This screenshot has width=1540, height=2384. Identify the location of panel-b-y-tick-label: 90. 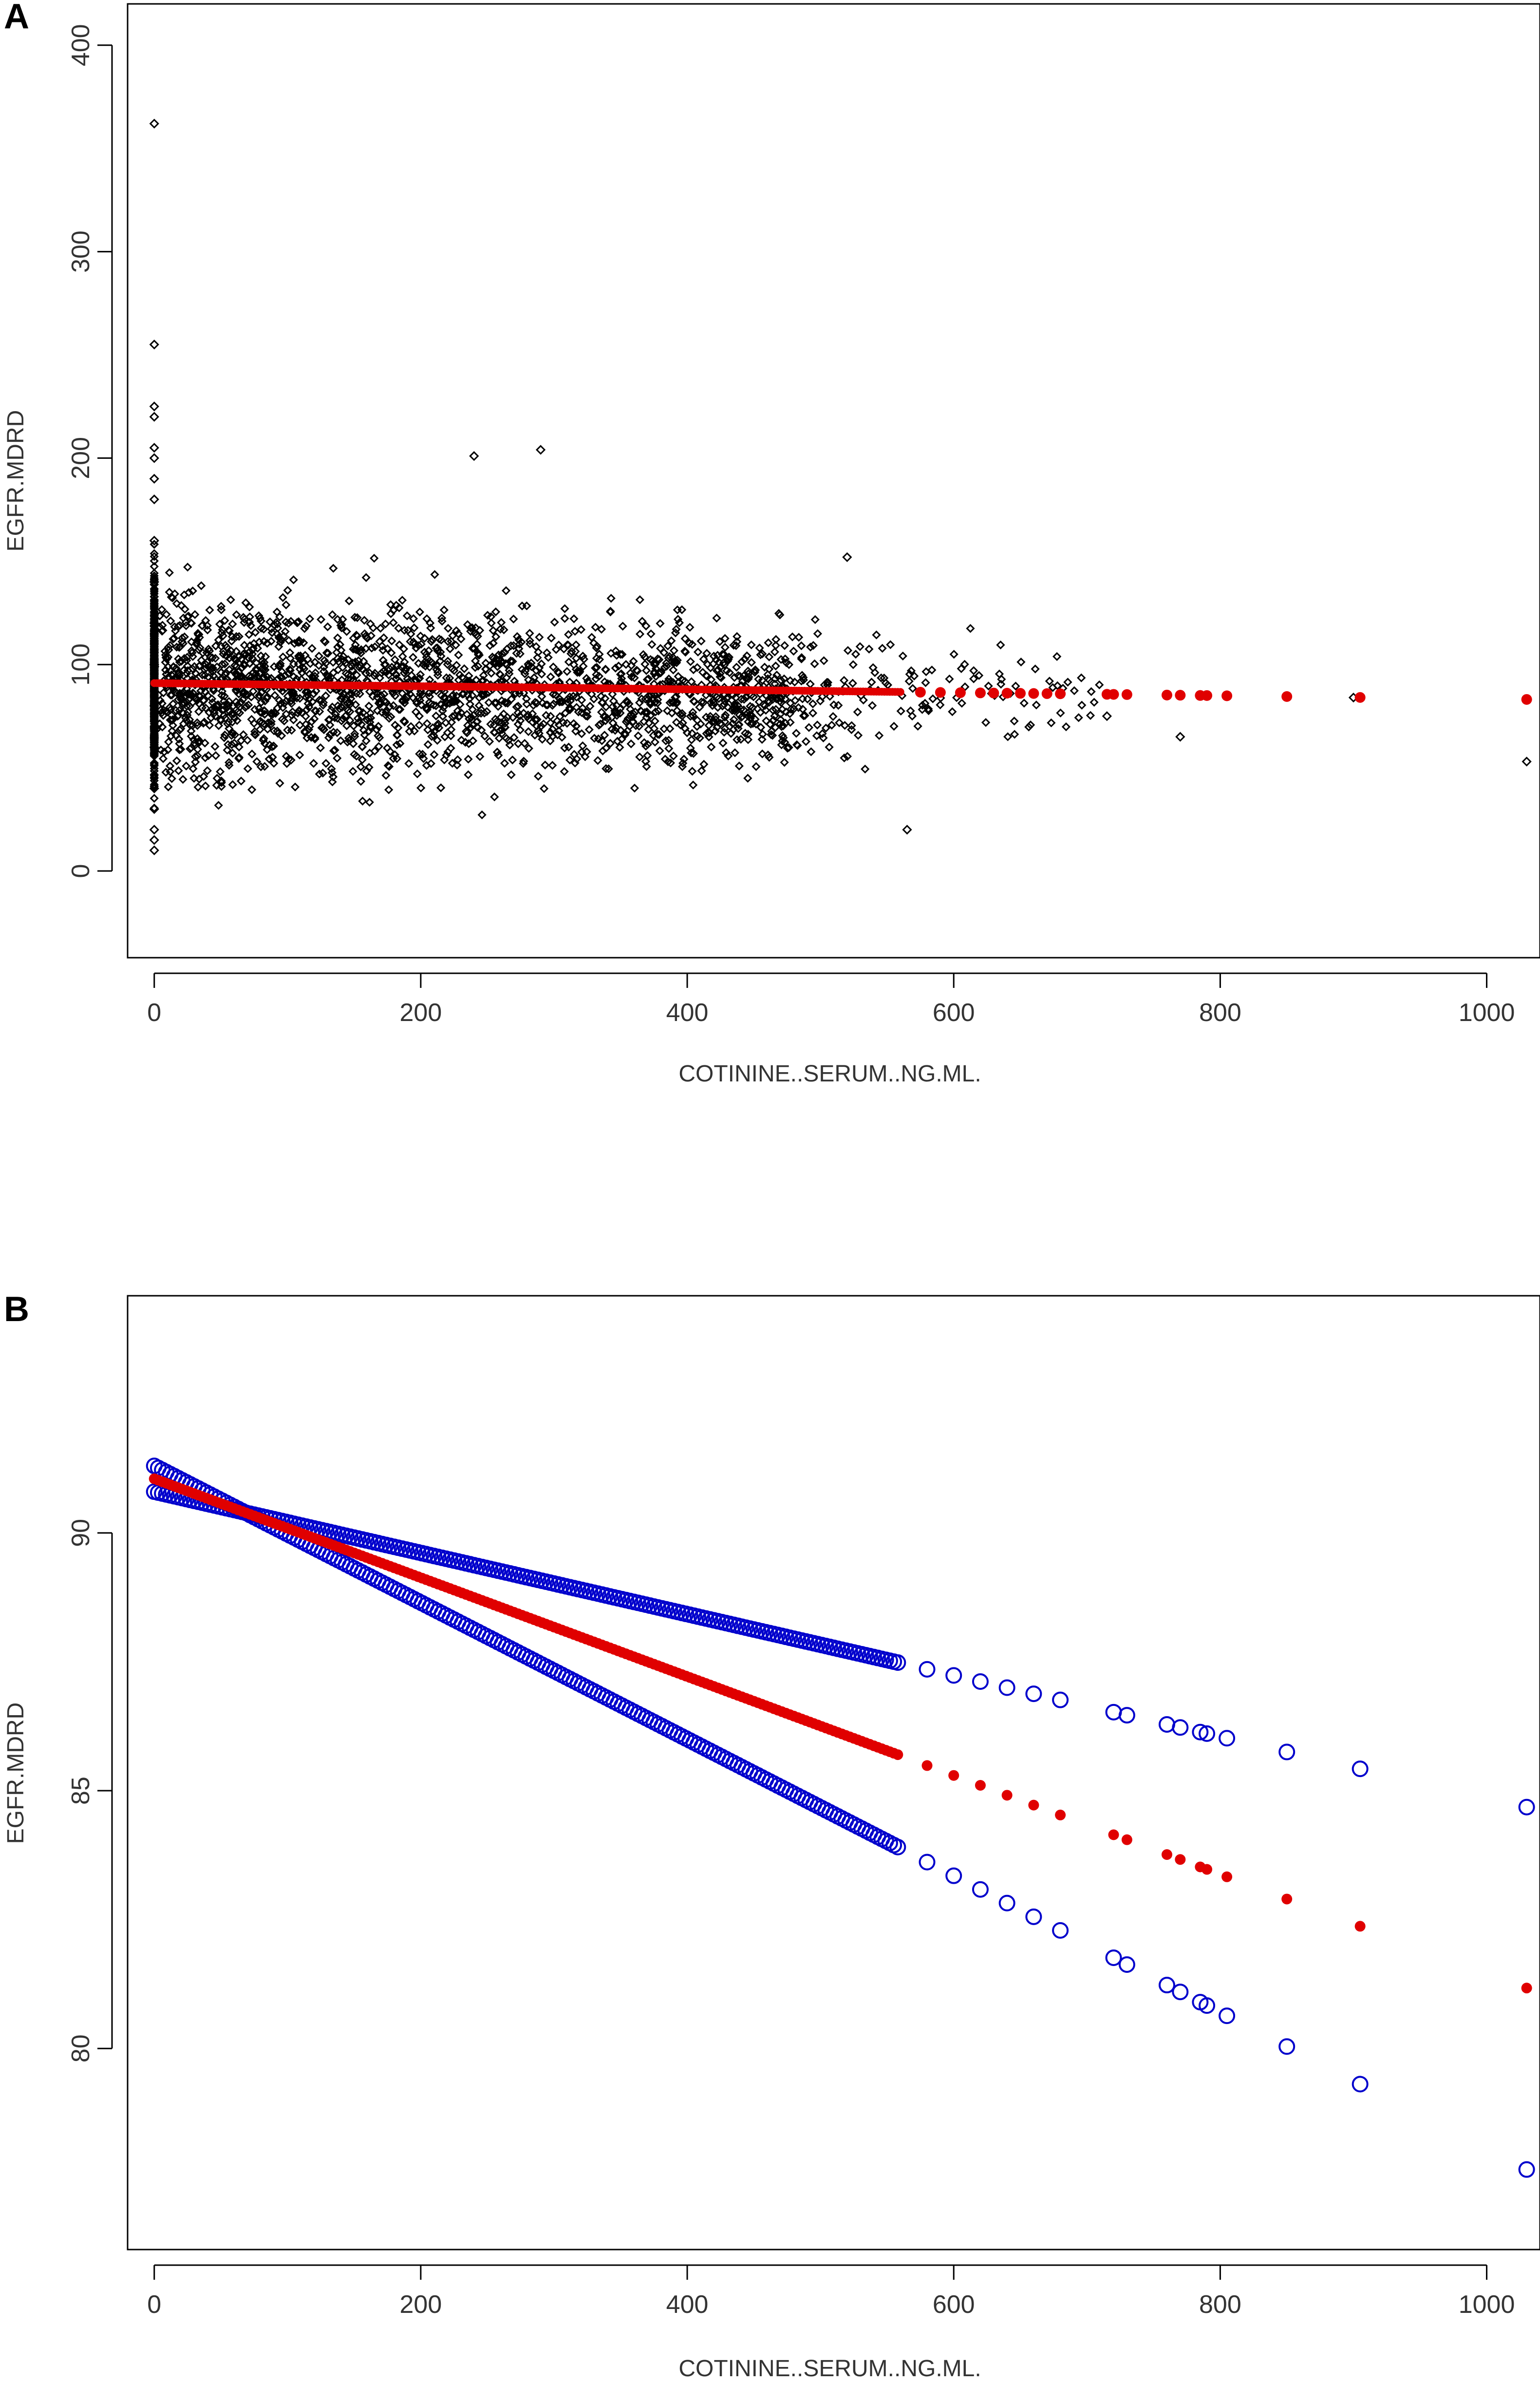
(81, 1533).